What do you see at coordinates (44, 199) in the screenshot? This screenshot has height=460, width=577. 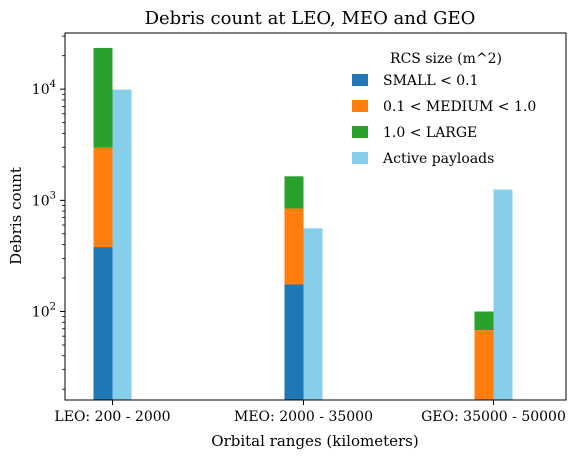 I see `y-tick-label-1: 10³` at bounding box center [44, 199].